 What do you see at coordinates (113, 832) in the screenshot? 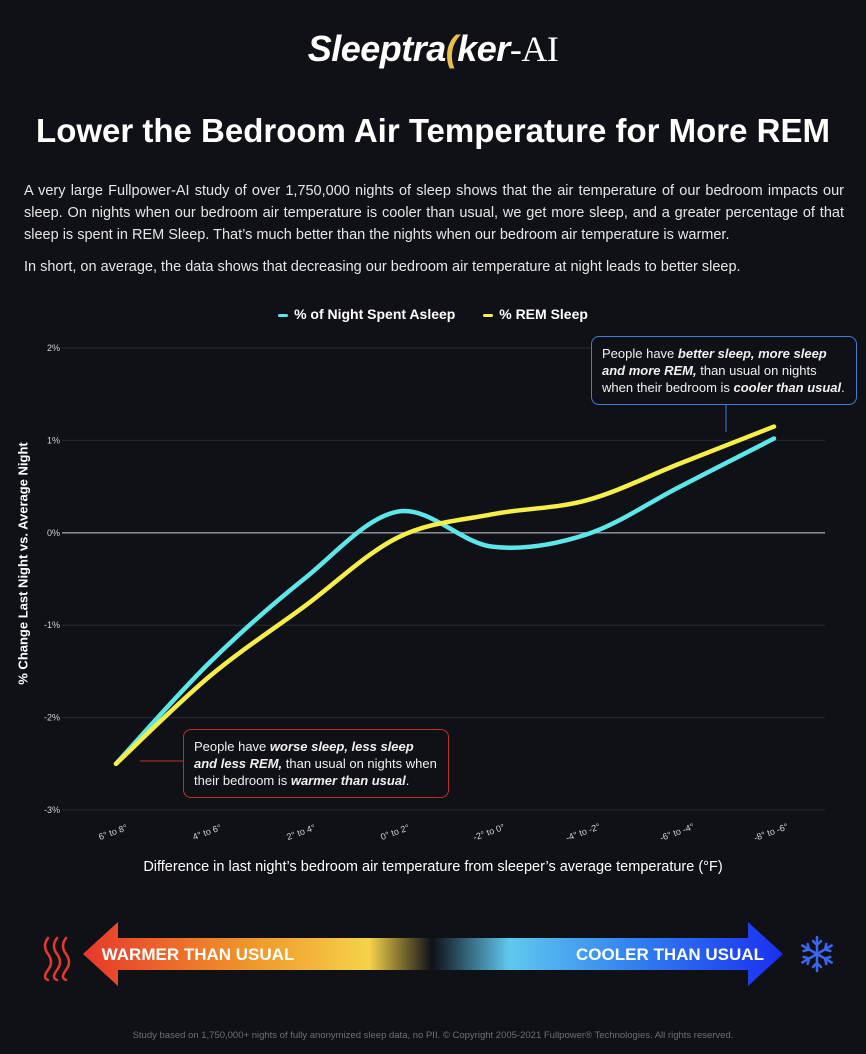
I see `x-tick-label: 6° to 8°` at bounding box center [113, 832].